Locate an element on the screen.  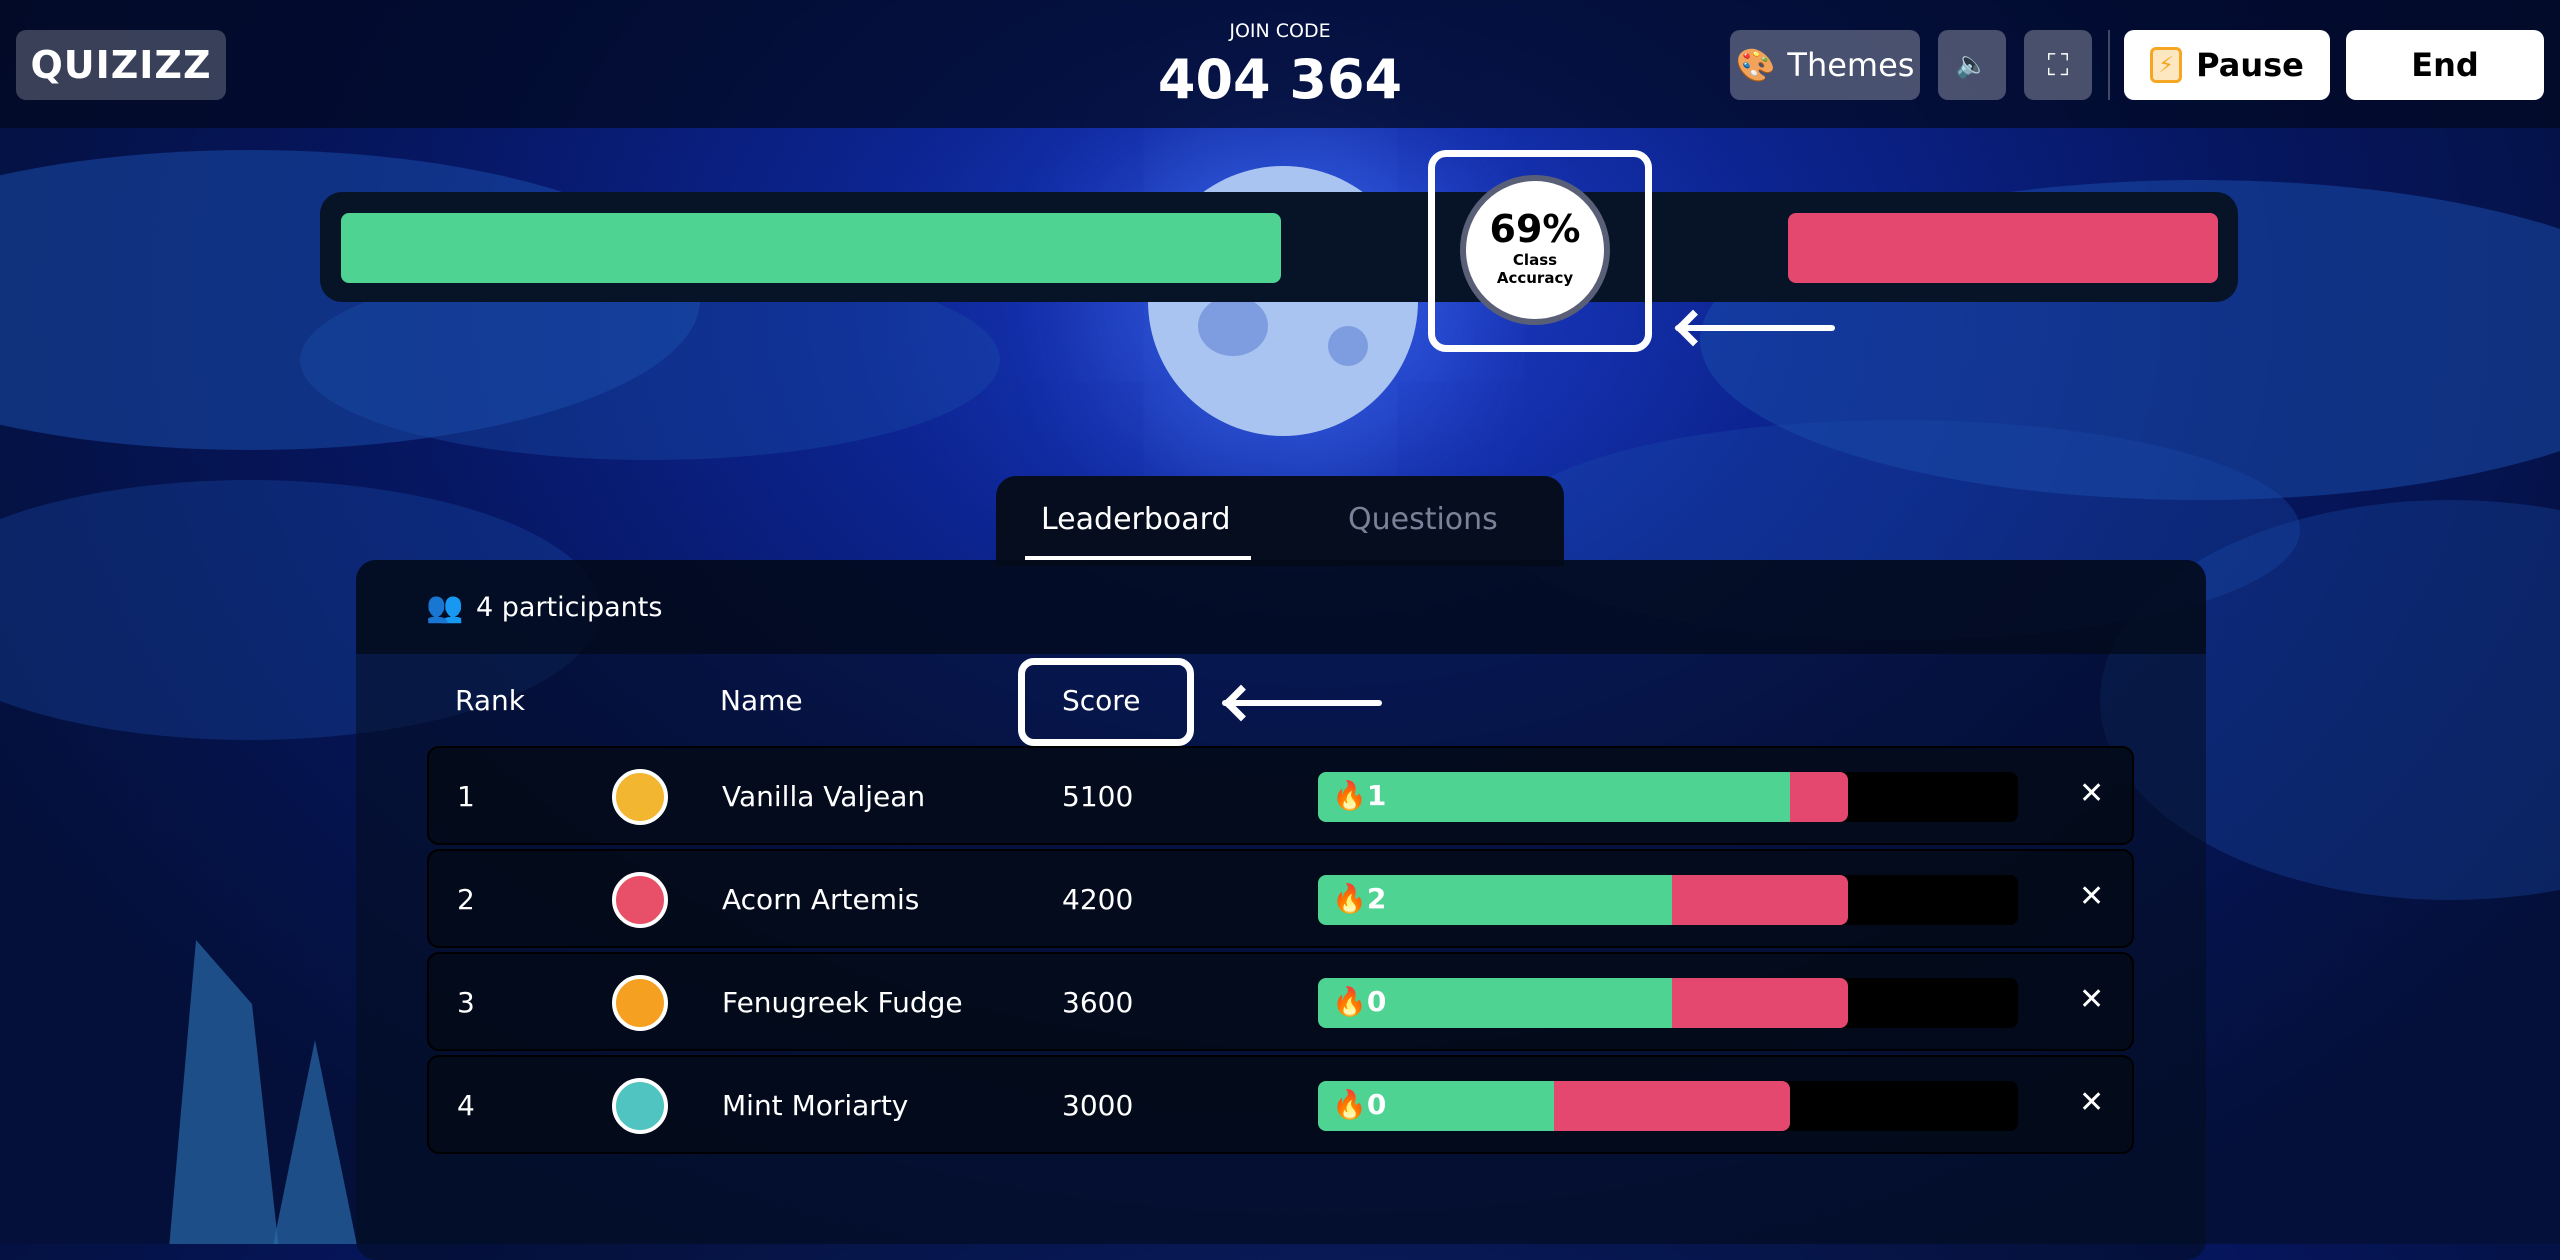
score: 3000 is located at coordinates (1098, 1105).